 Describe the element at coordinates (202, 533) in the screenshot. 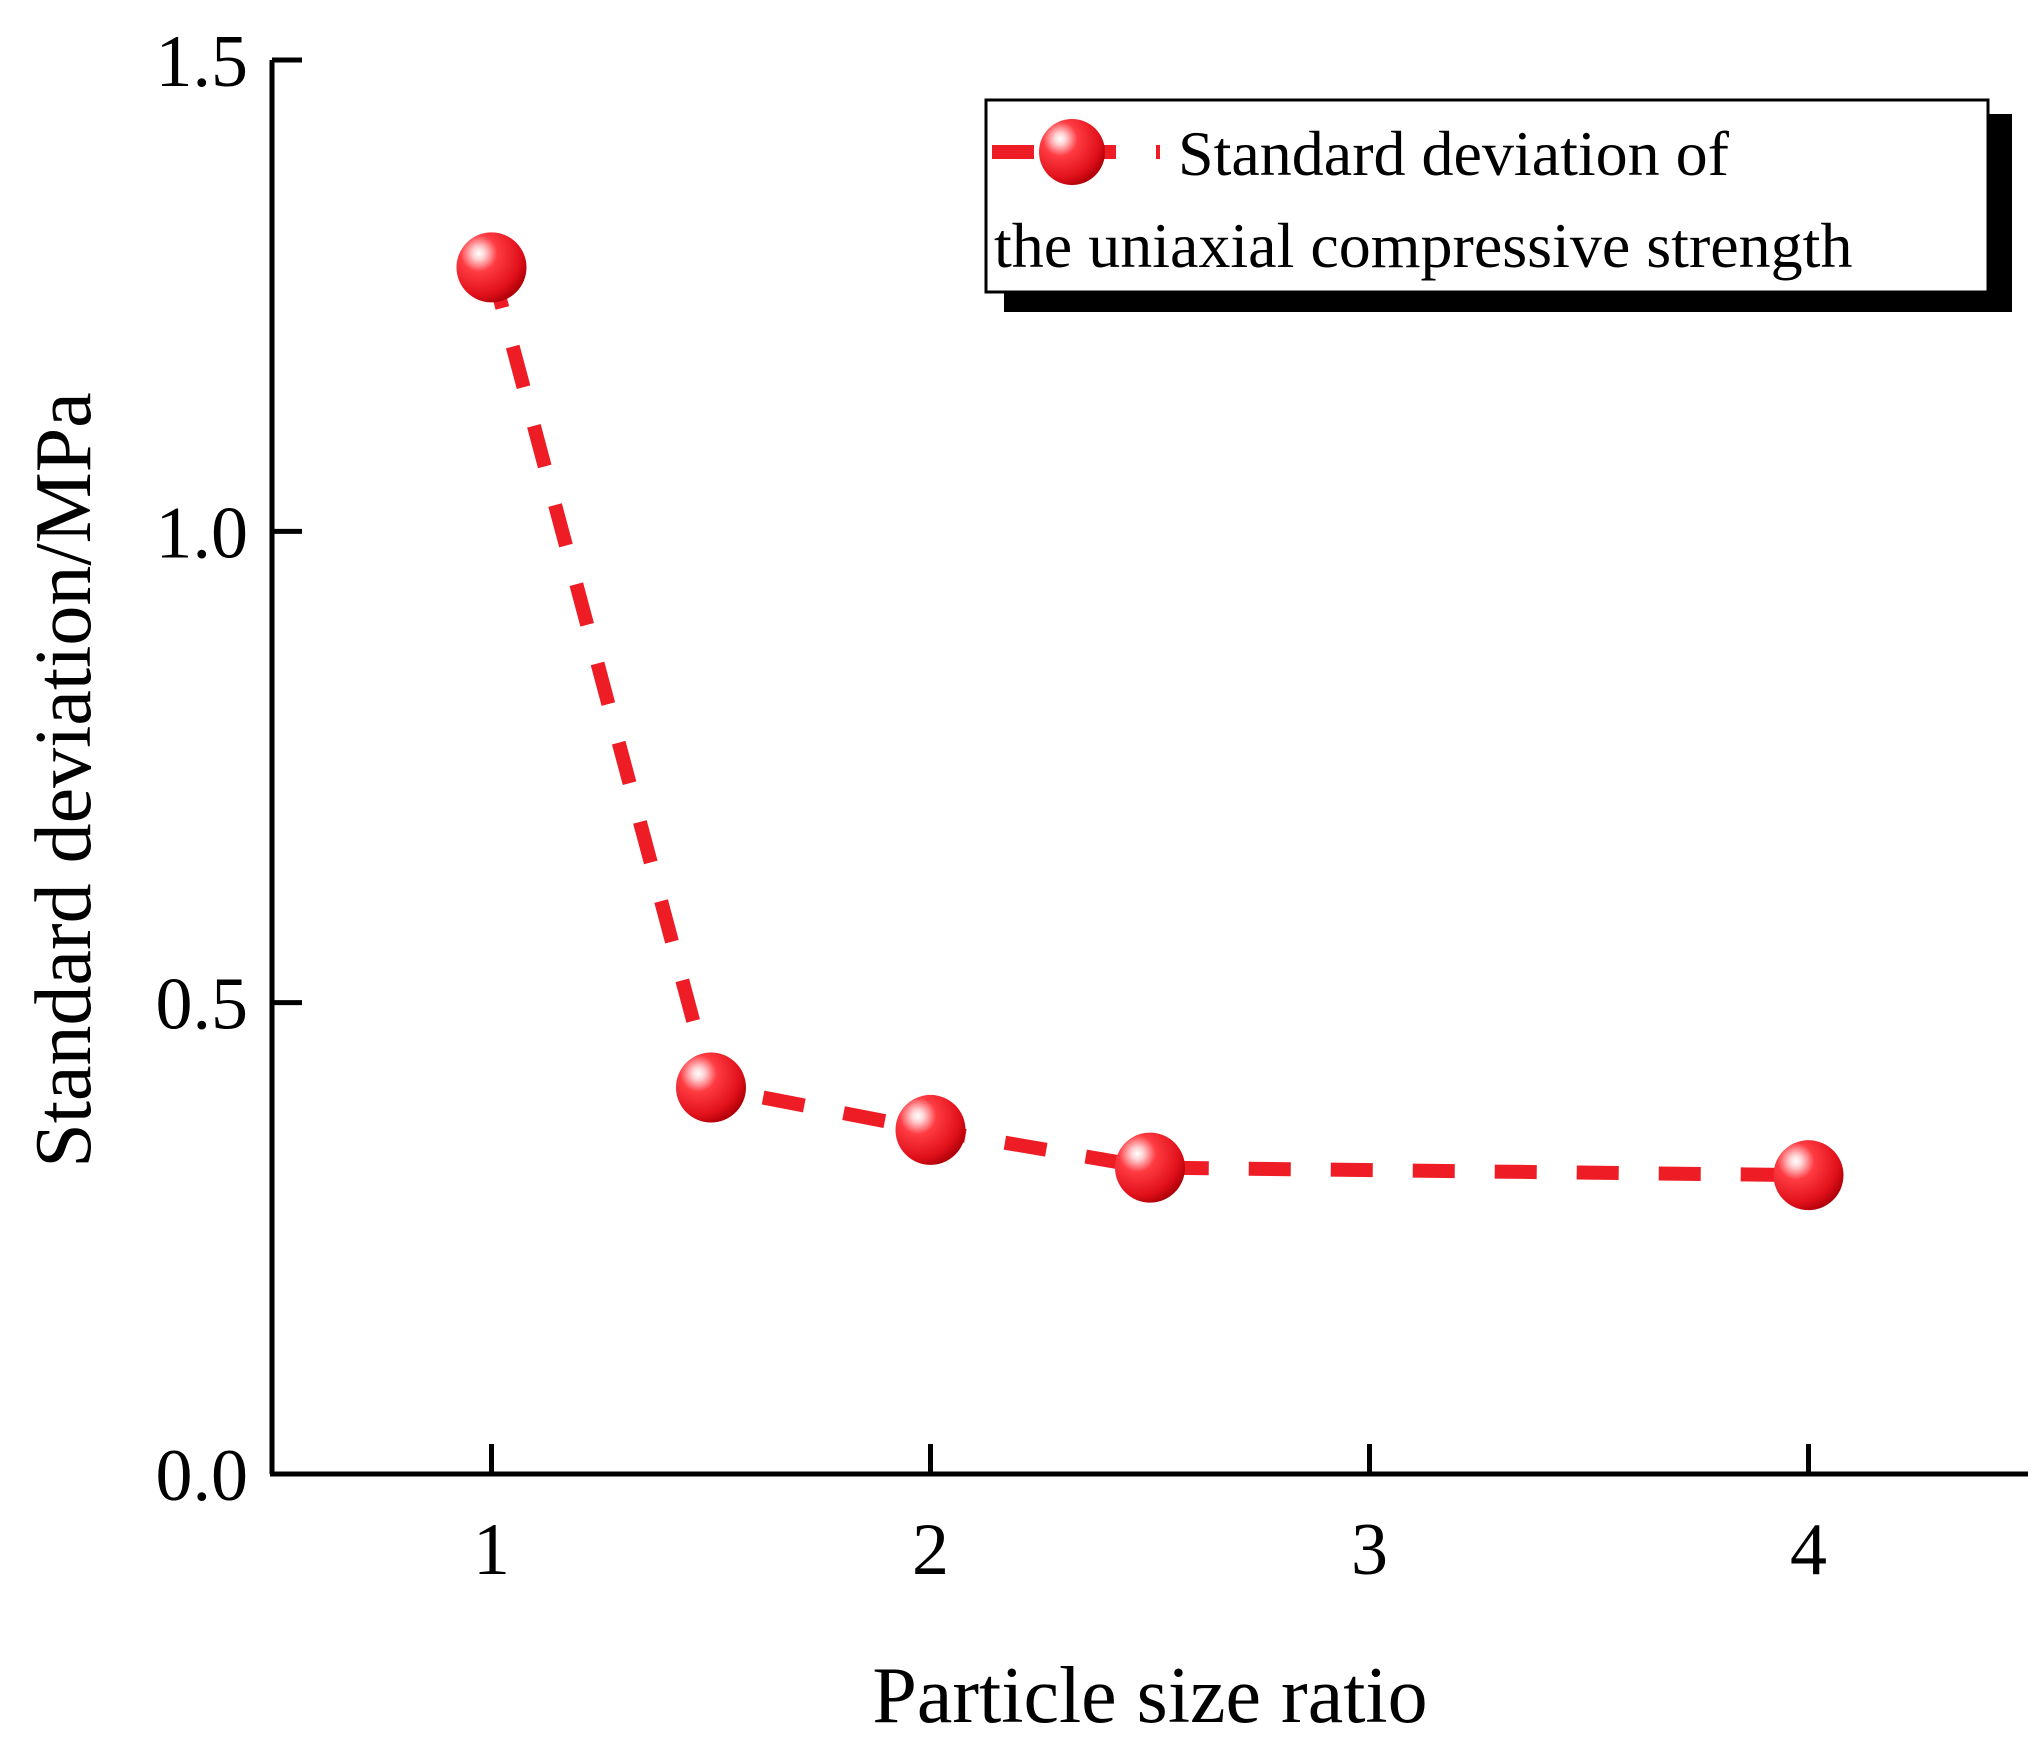

I see `y-tick-label: 1.0` at that location.